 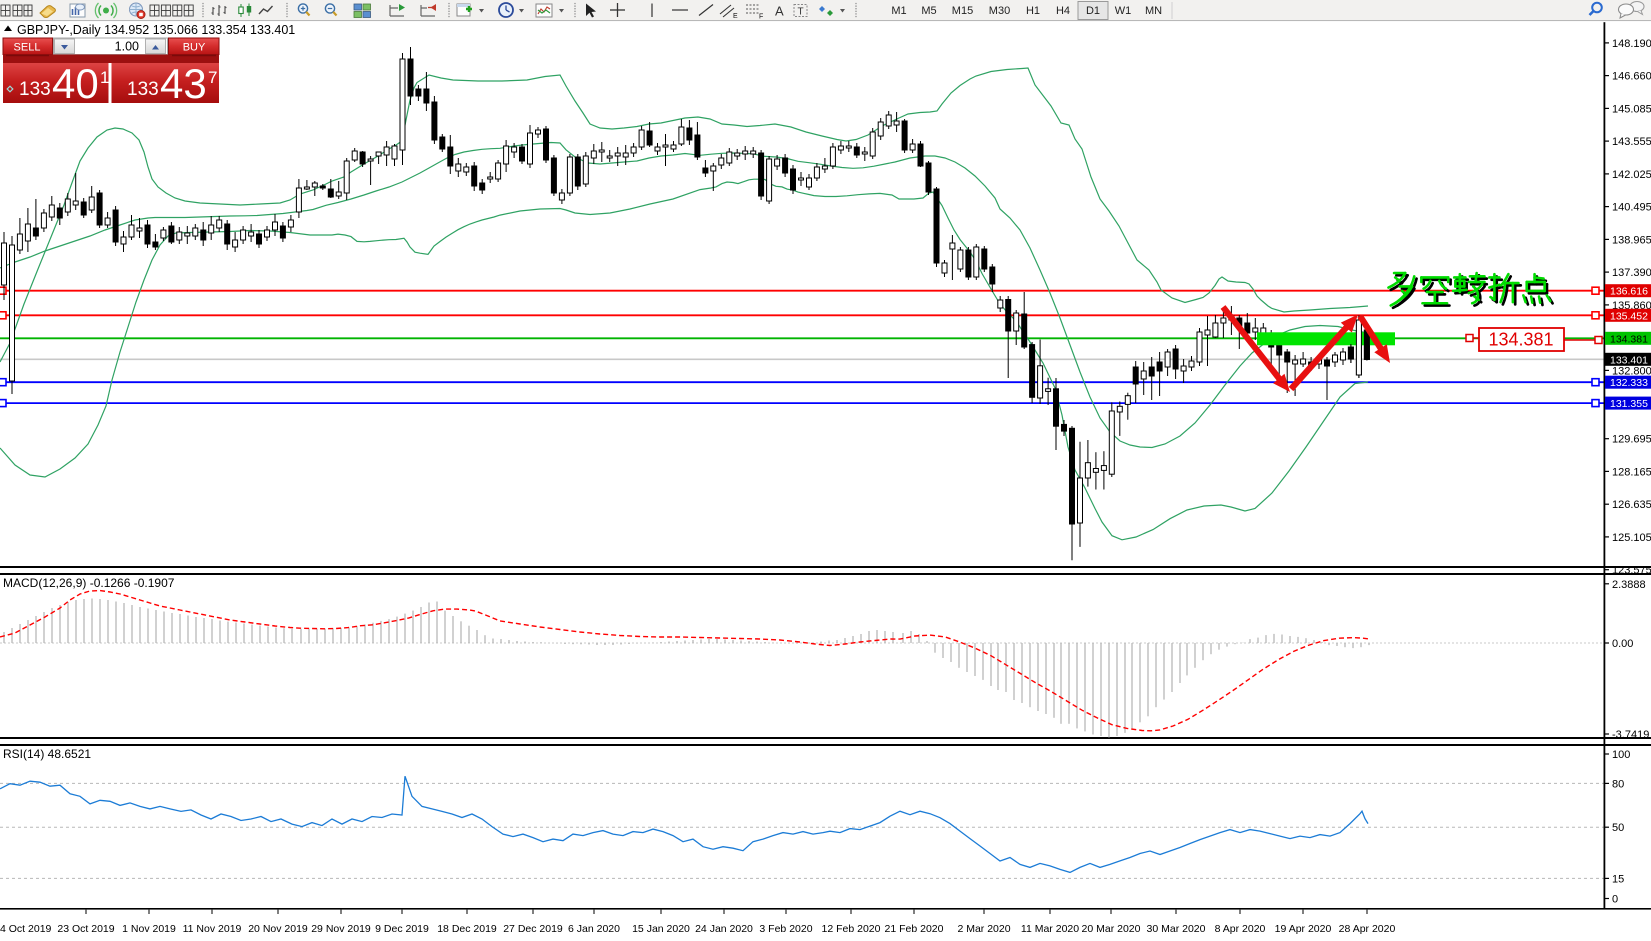 I want to click on svg-text: 24 Jan 2020, so click(x=724, y=929).